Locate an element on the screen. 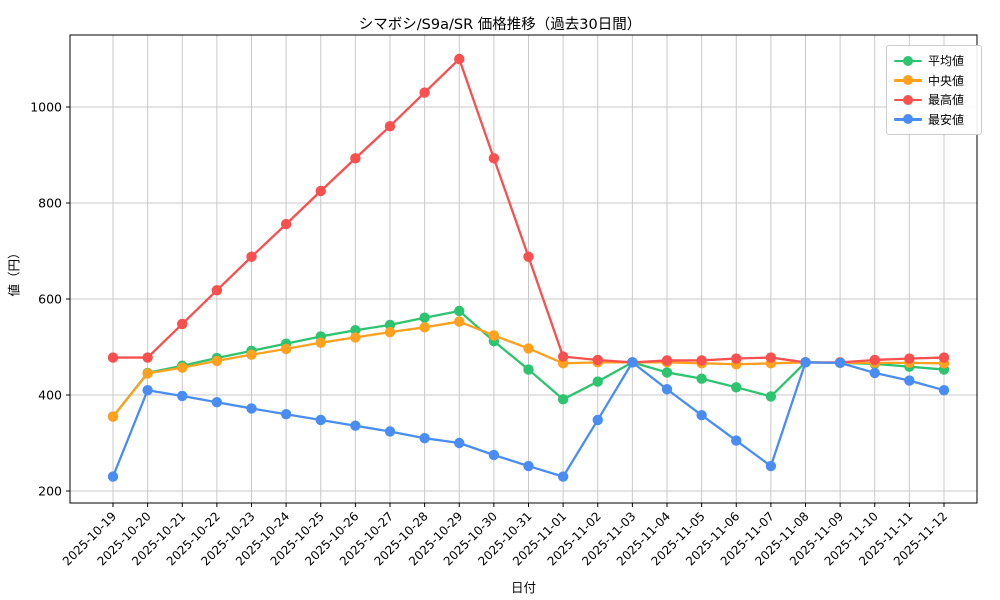 The image size is (1000, 600). y-tick-label: 600 is located at coordinates (50, 299).